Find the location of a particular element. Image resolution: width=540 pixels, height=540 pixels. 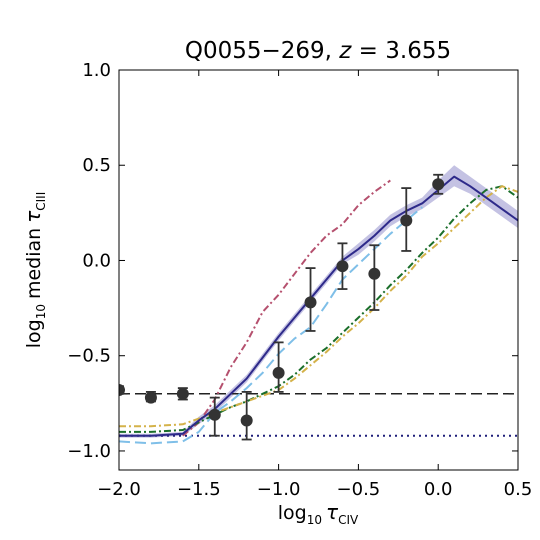

y-label-tau: τ is located at coordinates (33, 216).